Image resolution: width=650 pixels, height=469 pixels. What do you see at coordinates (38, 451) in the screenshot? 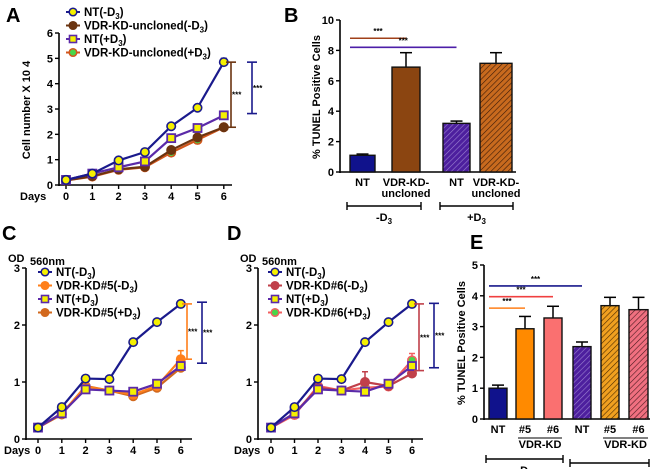
I see `x-tick-label: 0` at bounding box center [38, 451].